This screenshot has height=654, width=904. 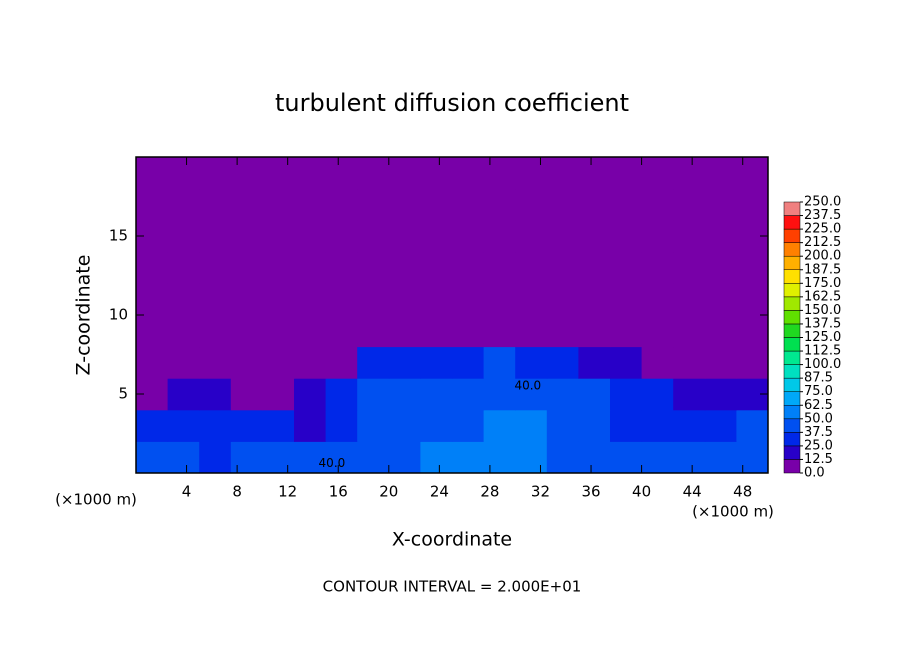 What do you see at coordinates (287, 492) in the screenshot?
I see `x-tick-label: 12` at bounding box center [287, 492].